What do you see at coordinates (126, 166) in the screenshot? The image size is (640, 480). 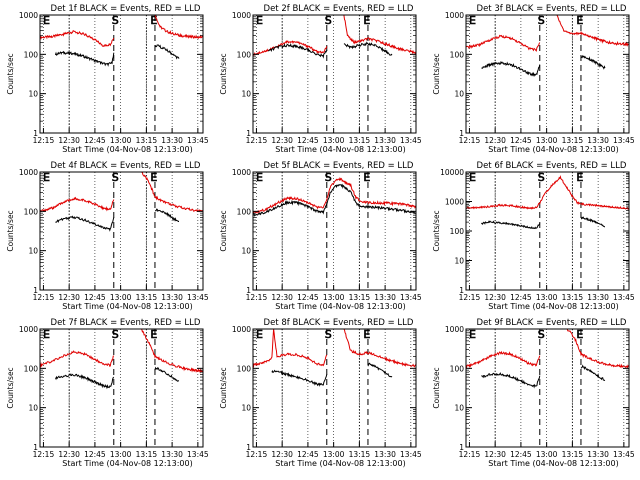 I see `chart-title: Det 4f BLACK = Events, RED = LLD` at bounding box center [126, 166].